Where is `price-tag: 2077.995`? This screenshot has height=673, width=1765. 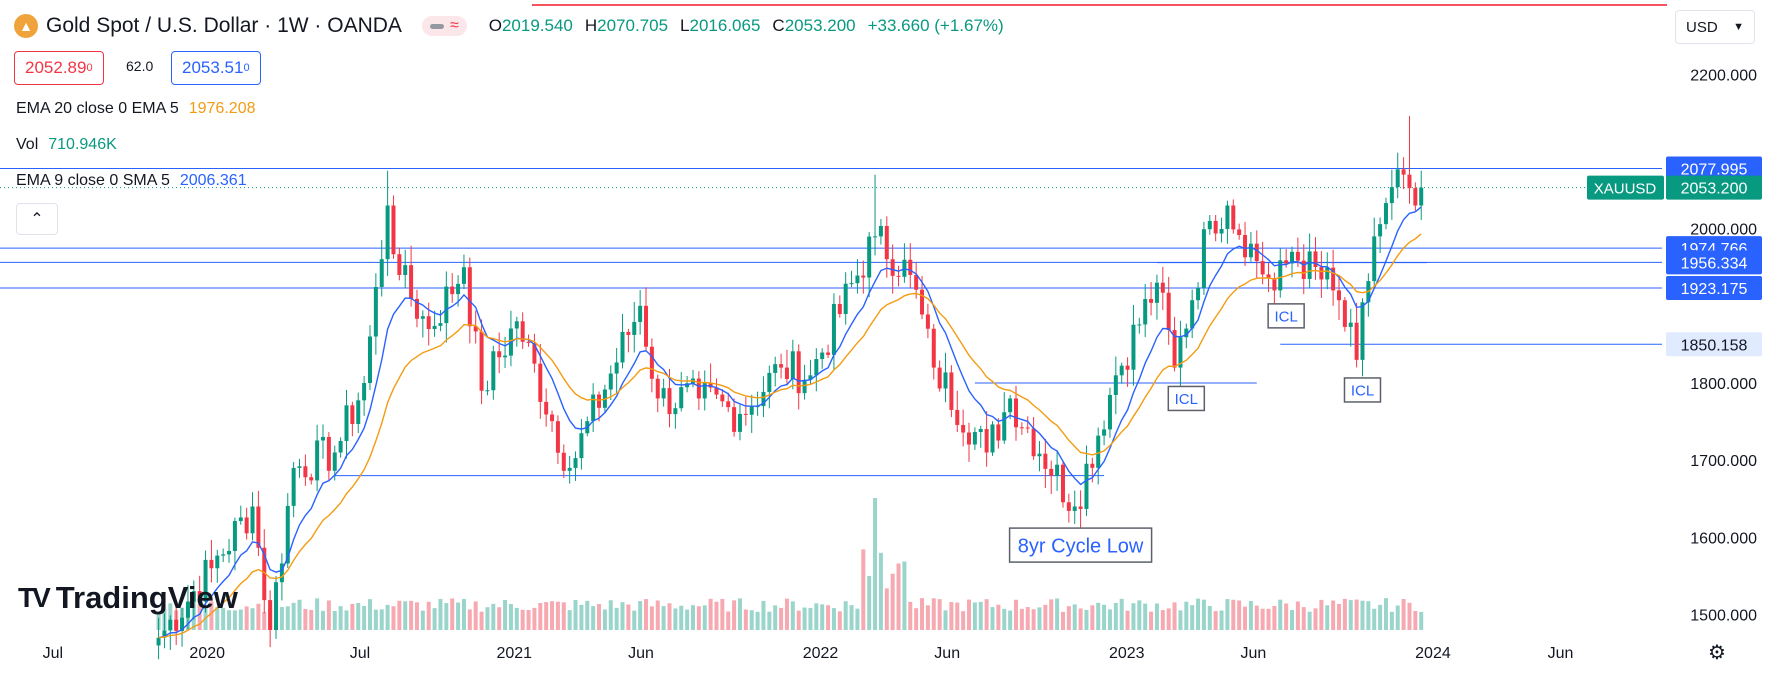
price-tag: 2077.995 is located at coordinates (1714, 168).